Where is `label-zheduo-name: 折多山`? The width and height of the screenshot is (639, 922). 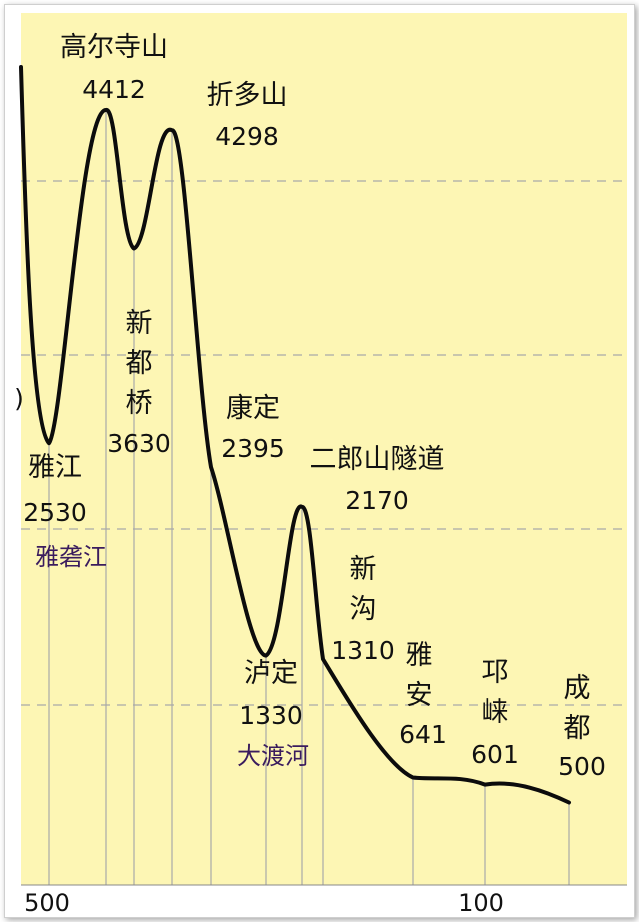 label-zheduo-name: 折多山 is located at coordinates (247, 95).